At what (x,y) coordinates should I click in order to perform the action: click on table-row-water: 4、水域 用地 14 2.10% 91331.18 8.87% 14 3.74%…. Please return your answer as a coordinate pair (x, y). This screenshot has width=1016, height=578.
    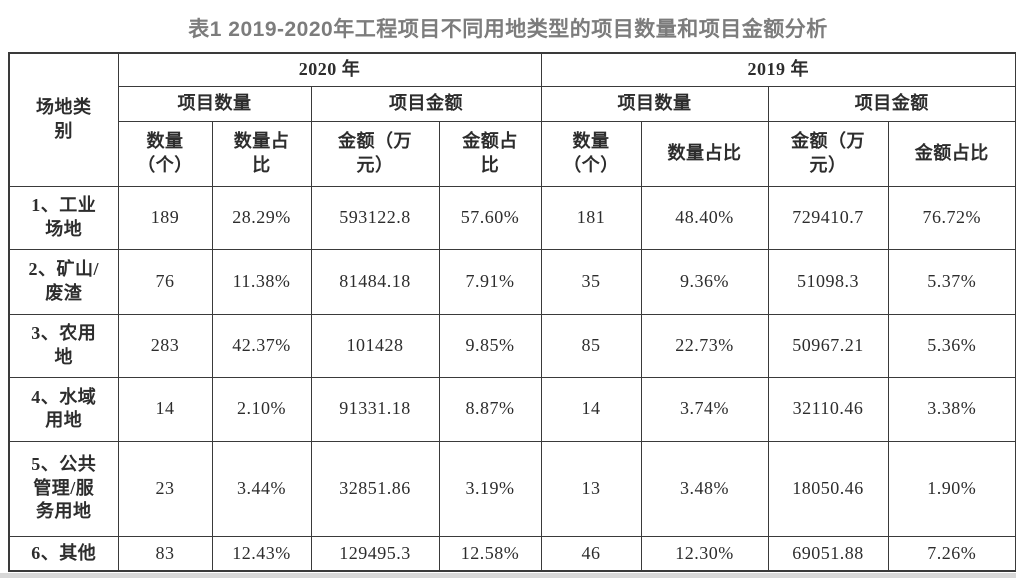
    Looking at the image, I should click on (512, 409).